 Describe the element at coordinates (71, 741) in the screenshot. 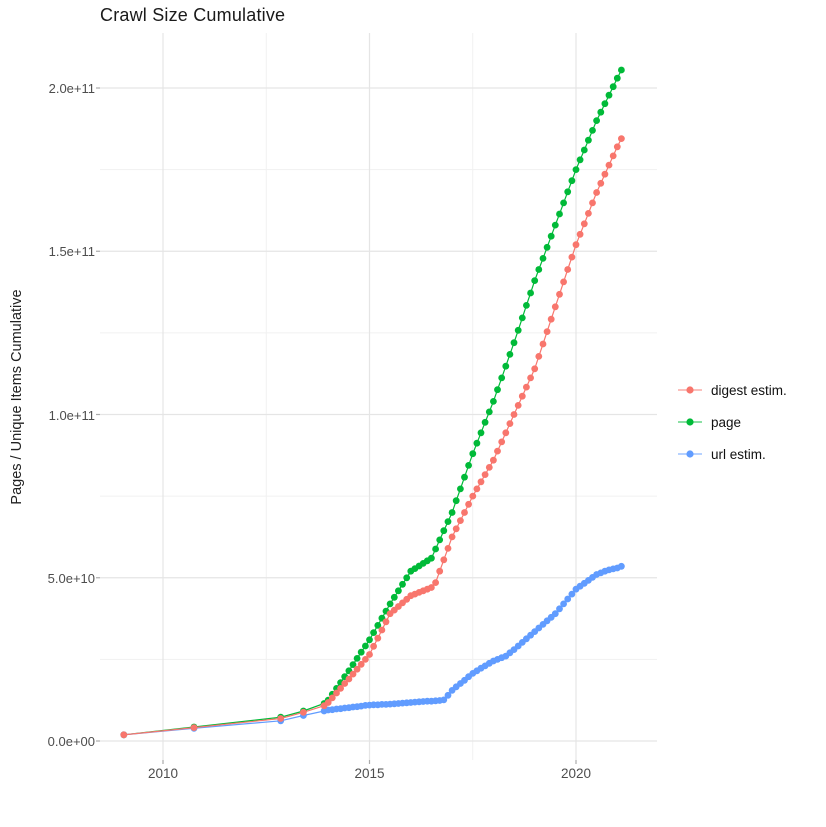

I see `y-tick-label: 0.0e+00` at that location.